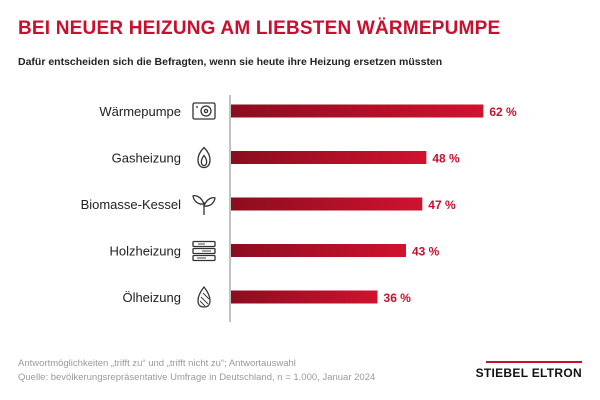 The image size is (600, 400). I want to click on value-label: 47 %, so click(442, 205).